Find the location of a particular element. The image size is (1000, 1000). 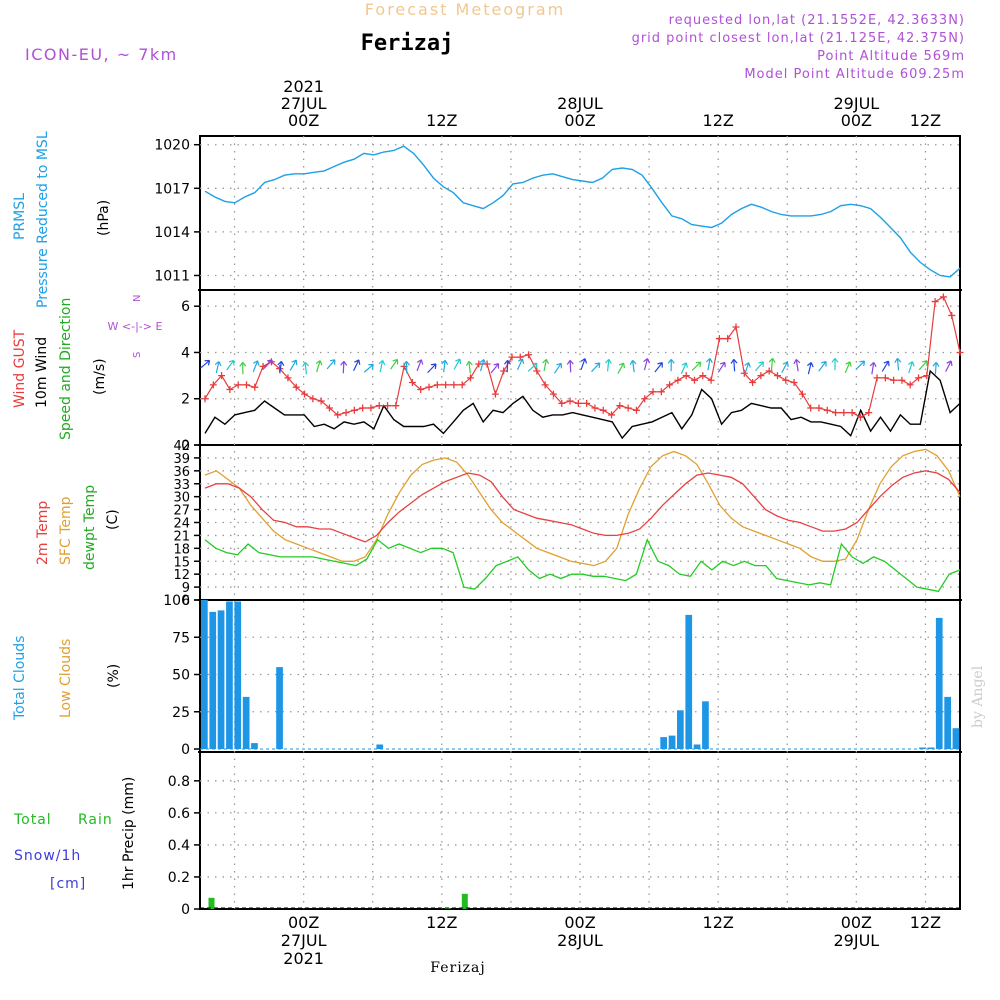

y-tick-label: 15 is located at coordinates (181, 562).